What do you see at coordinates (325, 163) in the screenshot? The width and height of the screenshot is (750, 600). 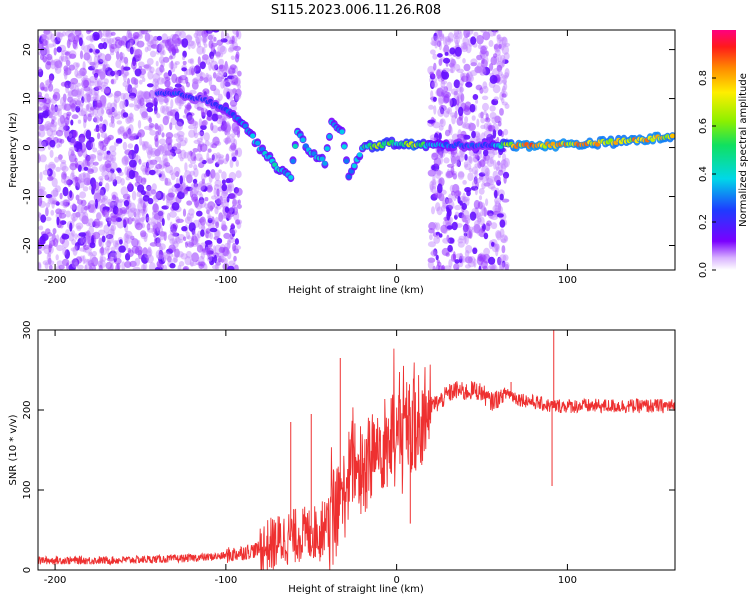 I see `signal-point` at bounding box center [325, 163].